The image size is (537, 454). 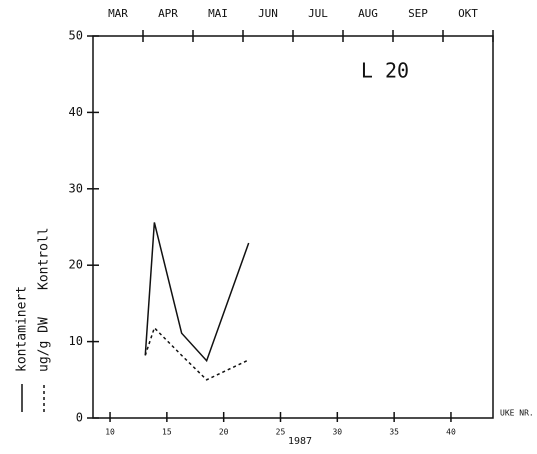 I want to click on y-tick-label: 0, so click(x=79, y=418).